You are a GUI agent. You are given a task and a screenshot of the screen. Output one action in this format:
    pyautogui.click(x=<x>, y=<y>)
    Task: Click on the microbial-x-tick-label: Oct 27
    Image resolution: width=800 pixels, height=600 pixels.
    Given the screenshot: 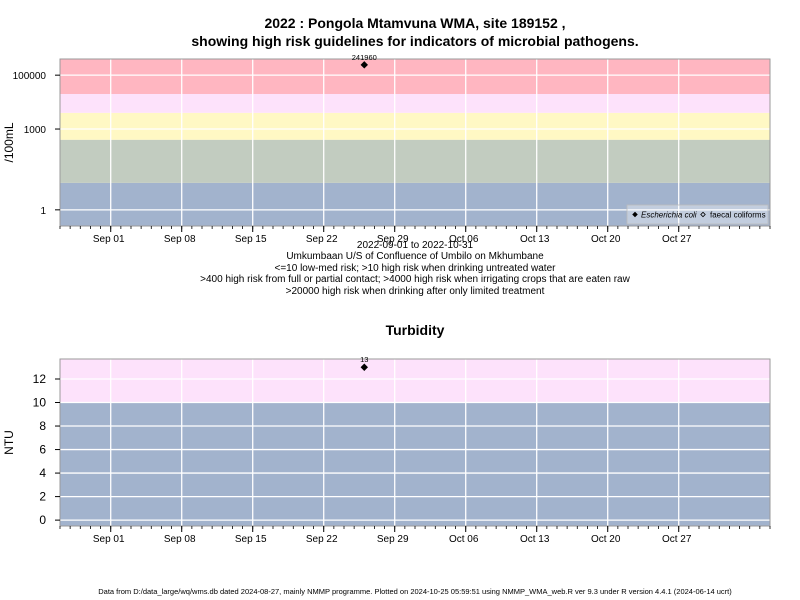 What is the action you would take?
    pyautogui.click(x=677, y=239)
    